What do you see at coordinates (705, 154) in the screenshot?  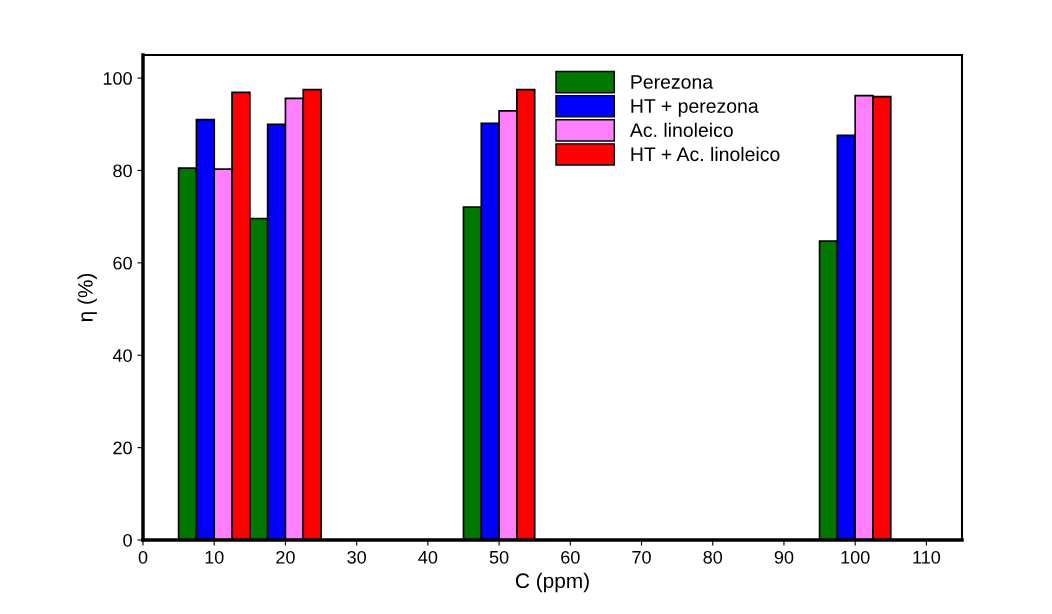 I see `legend-label: HT + Ac. linoleico` at bounding box center [705, 154].